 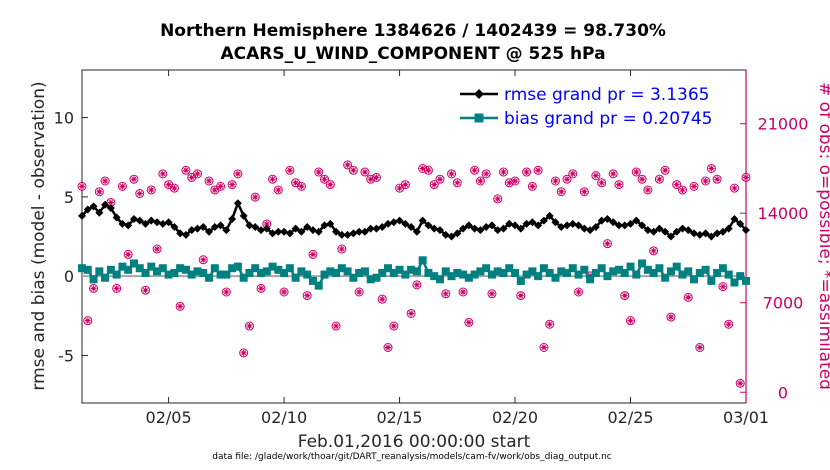 I want to click on x-tick-label: 03/01, so click(x=746, y=417).